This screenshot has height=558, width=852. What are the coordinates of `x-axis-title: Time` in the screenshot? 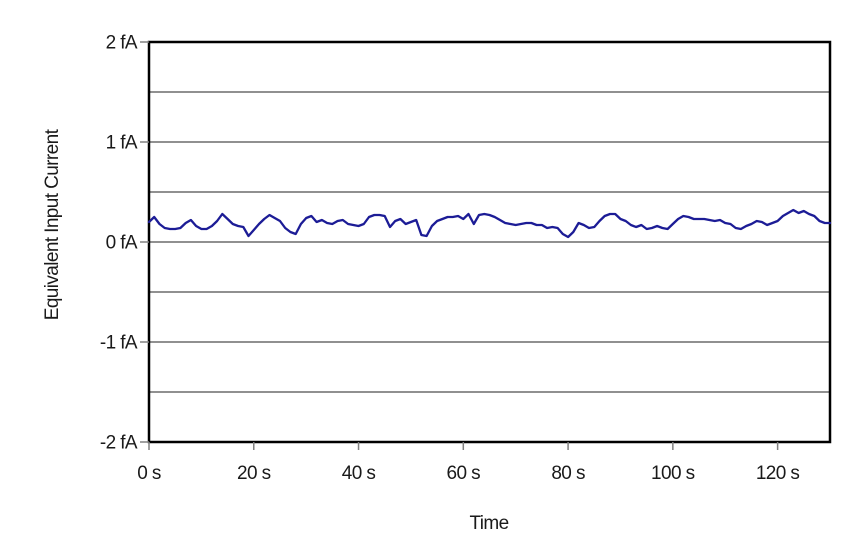 It's located at (488, 523).